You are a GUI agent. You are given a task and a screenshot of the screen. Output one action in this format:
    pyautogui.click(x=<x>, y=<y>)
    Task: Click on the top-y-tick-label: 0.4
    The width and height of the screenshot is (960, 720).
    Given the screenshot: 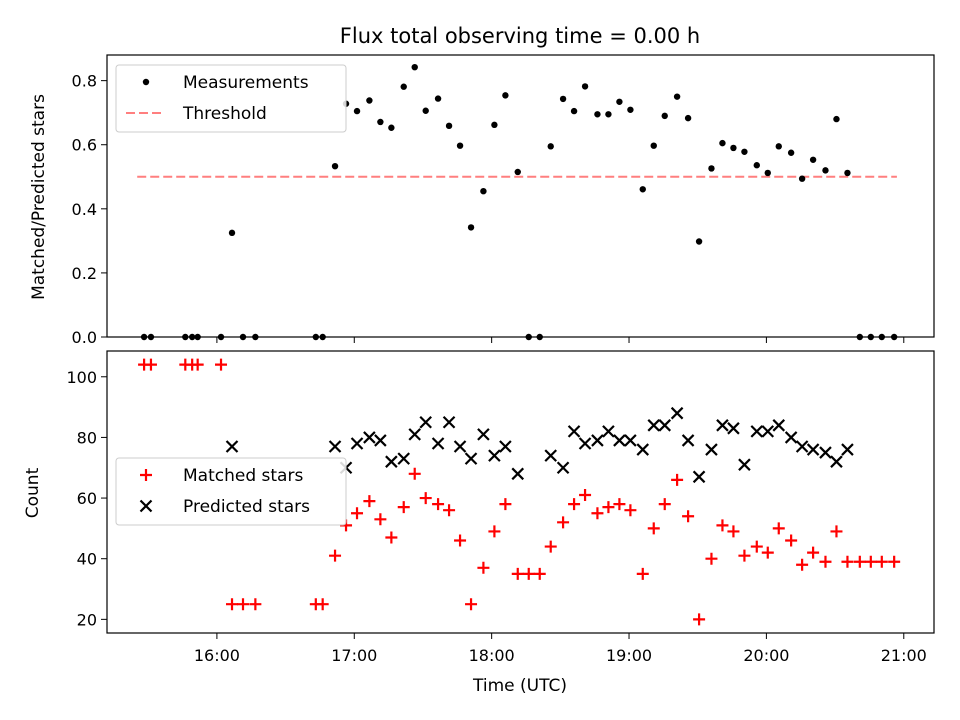 What is the action you would take?
    pyautogui.click(x=84, y=209)
    